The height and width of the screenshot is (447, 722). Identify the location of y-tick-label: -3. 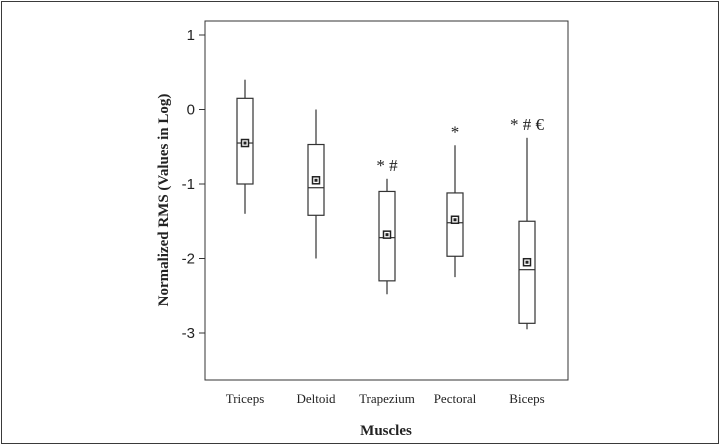
(188, 333).